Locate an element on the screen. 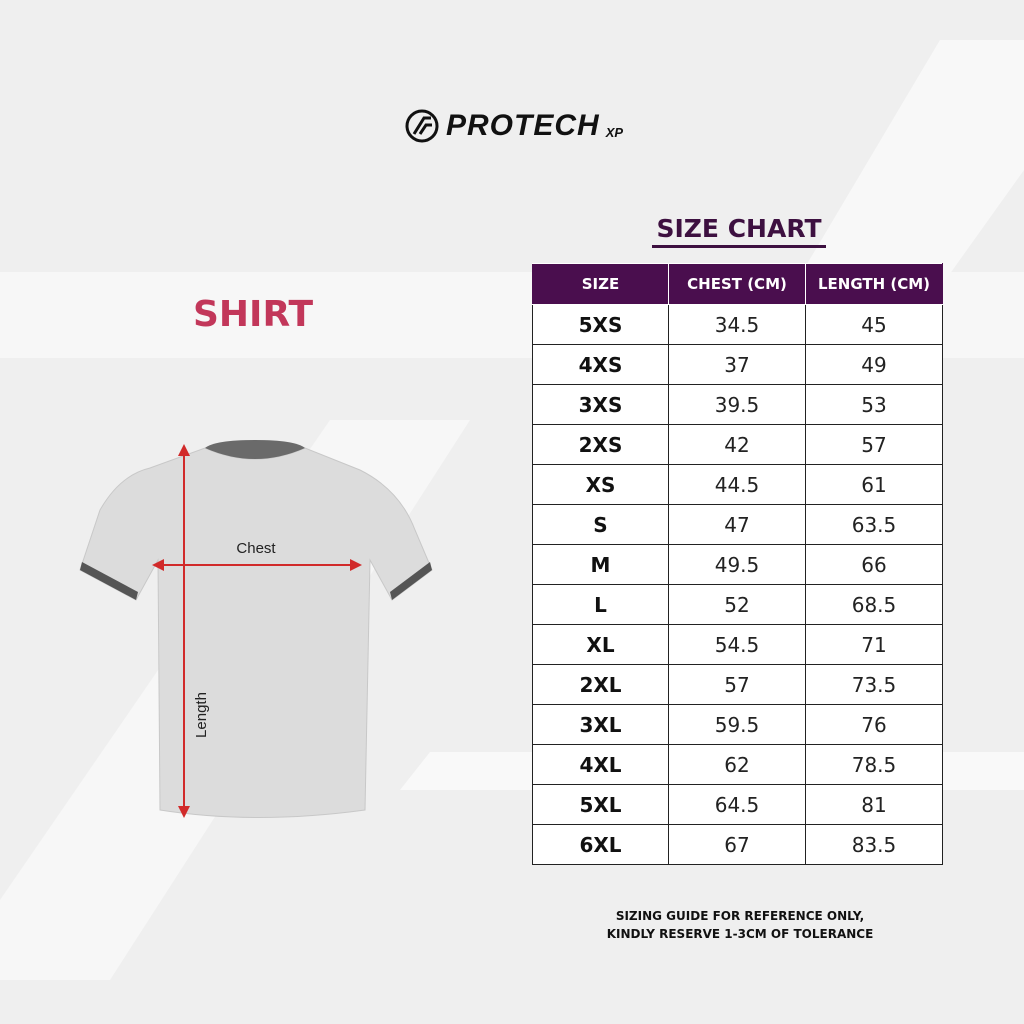 The height and width of the screenshot is (1024, 1024). cell-chest: 47 is located at coordinates (737, 524).